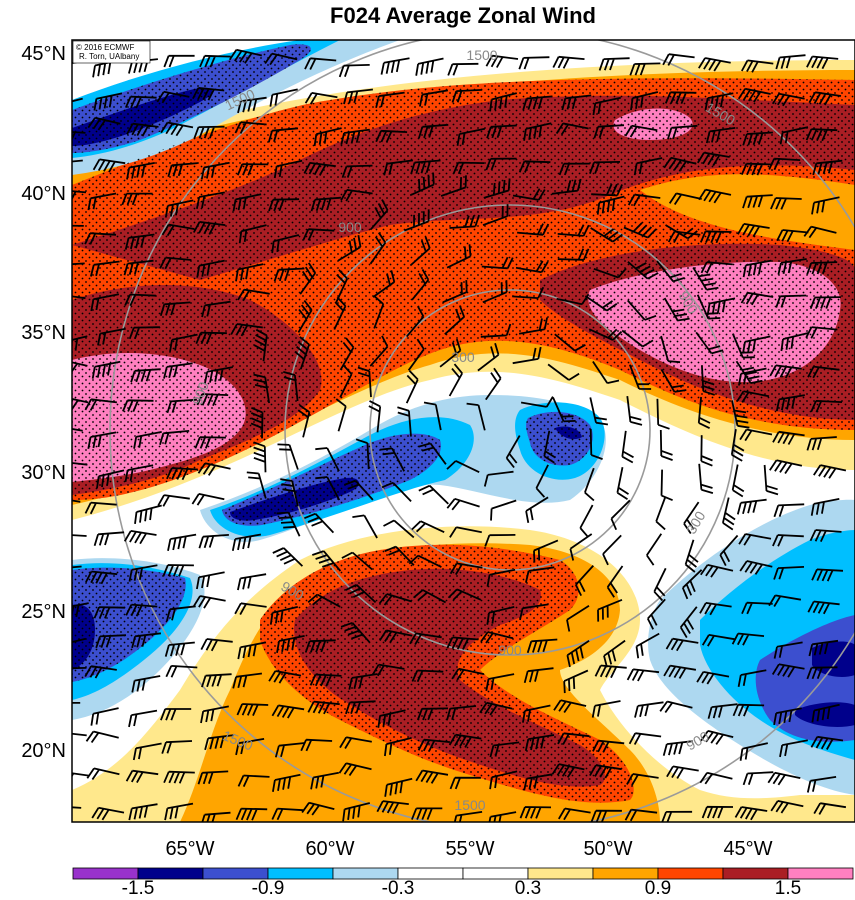 Image resolution: width=855 pixels, height=900 pixels. What do you see at coordinates (607, 849) in the screenshot?
I see `lon-label: 50°W` at bounding box center [607, 849].